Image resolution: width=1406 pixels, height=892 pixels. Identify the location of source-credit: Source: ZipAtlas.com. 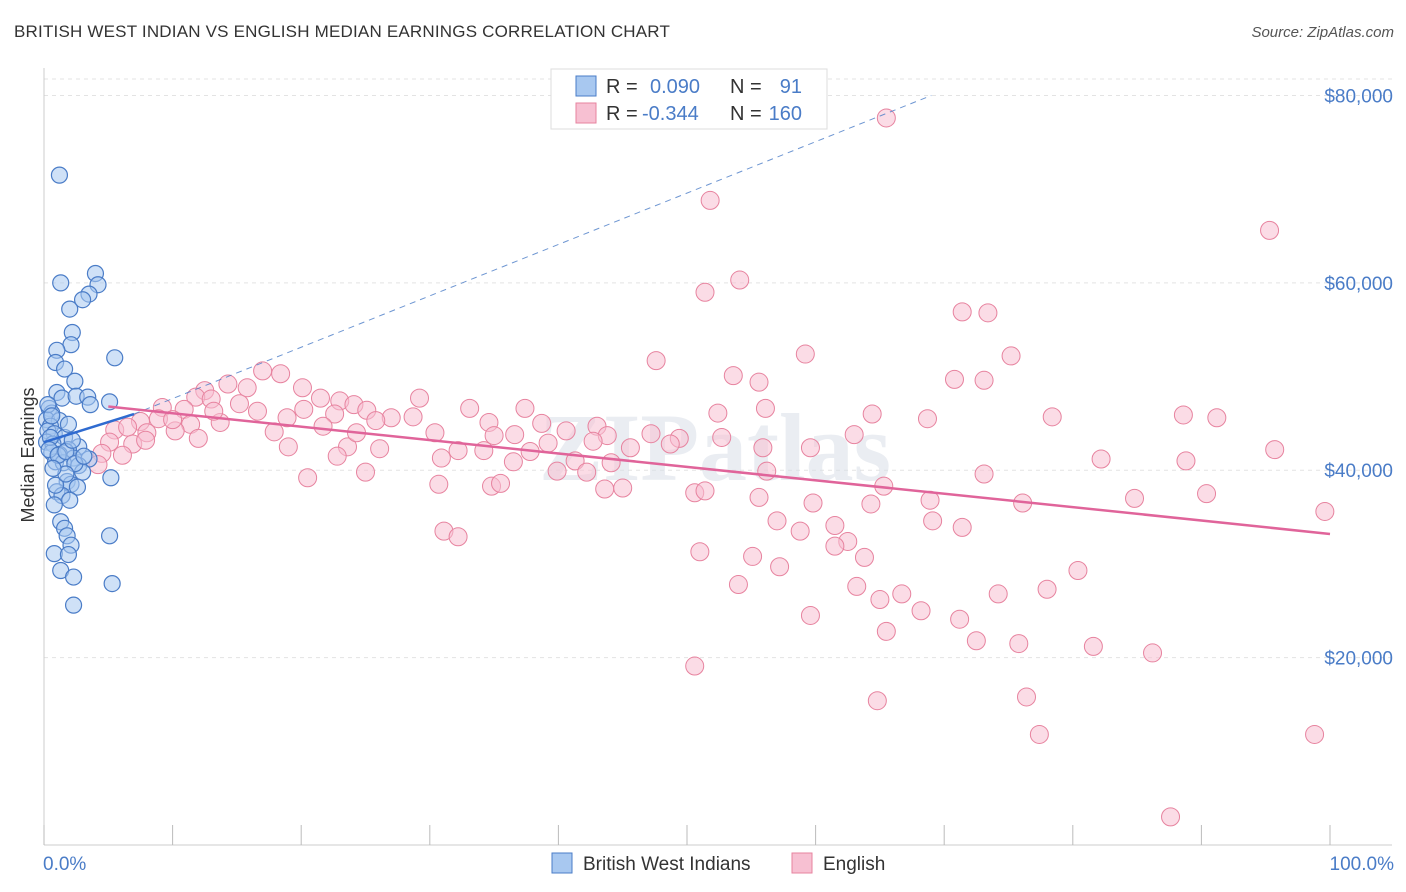
(1322, 32).